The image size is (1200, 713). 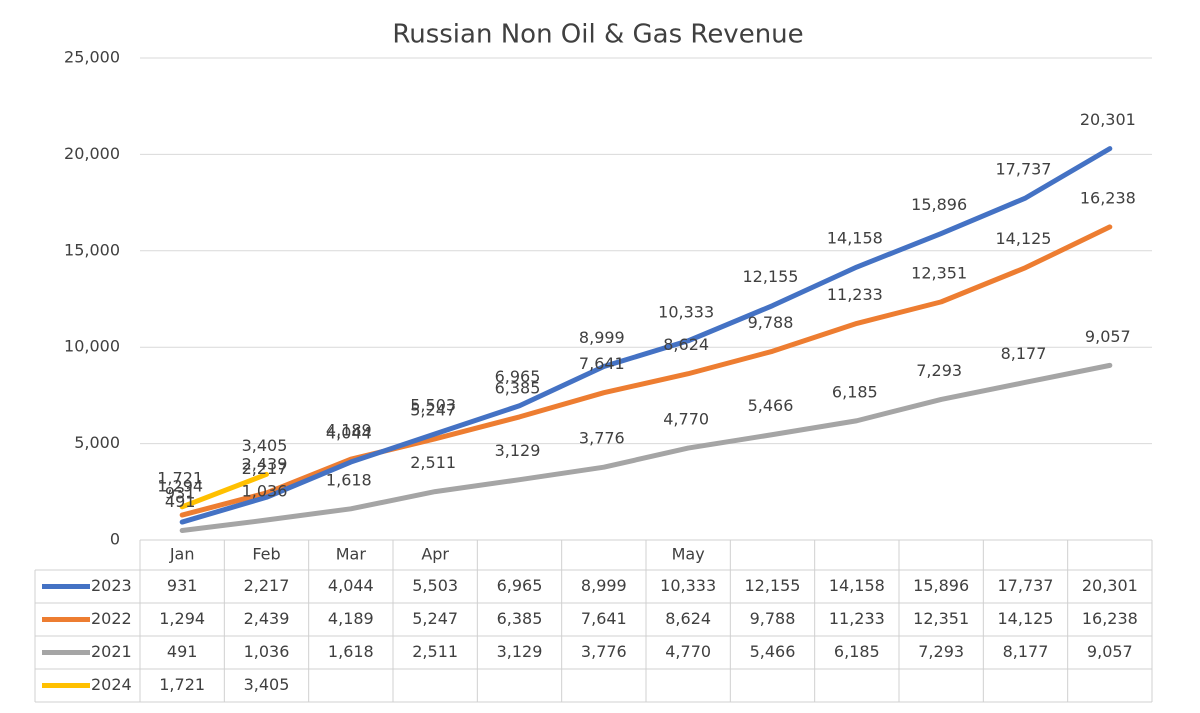 What do you see at coordinates (602, 438) in the screenshot?
I see `data-label: 3,776` at bounding box center [602, 438].